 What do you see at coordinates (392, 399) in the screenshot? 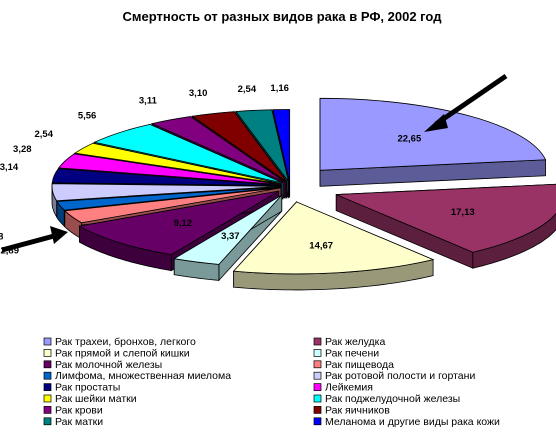
I see `legend-label: Рак поджелудочной железы` at bounding box center [392, 399].